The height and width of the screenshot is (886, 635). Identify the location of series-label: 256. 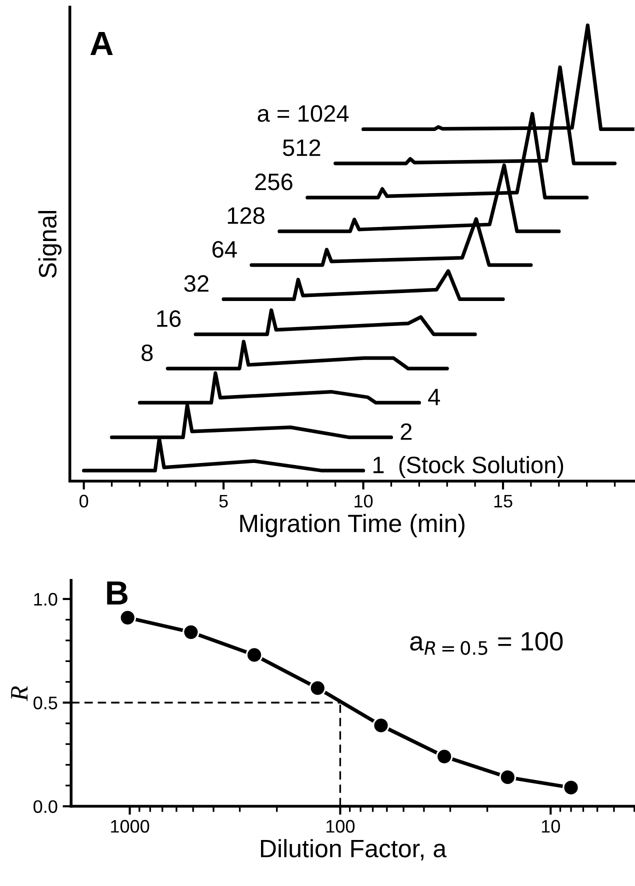
(273, 182).